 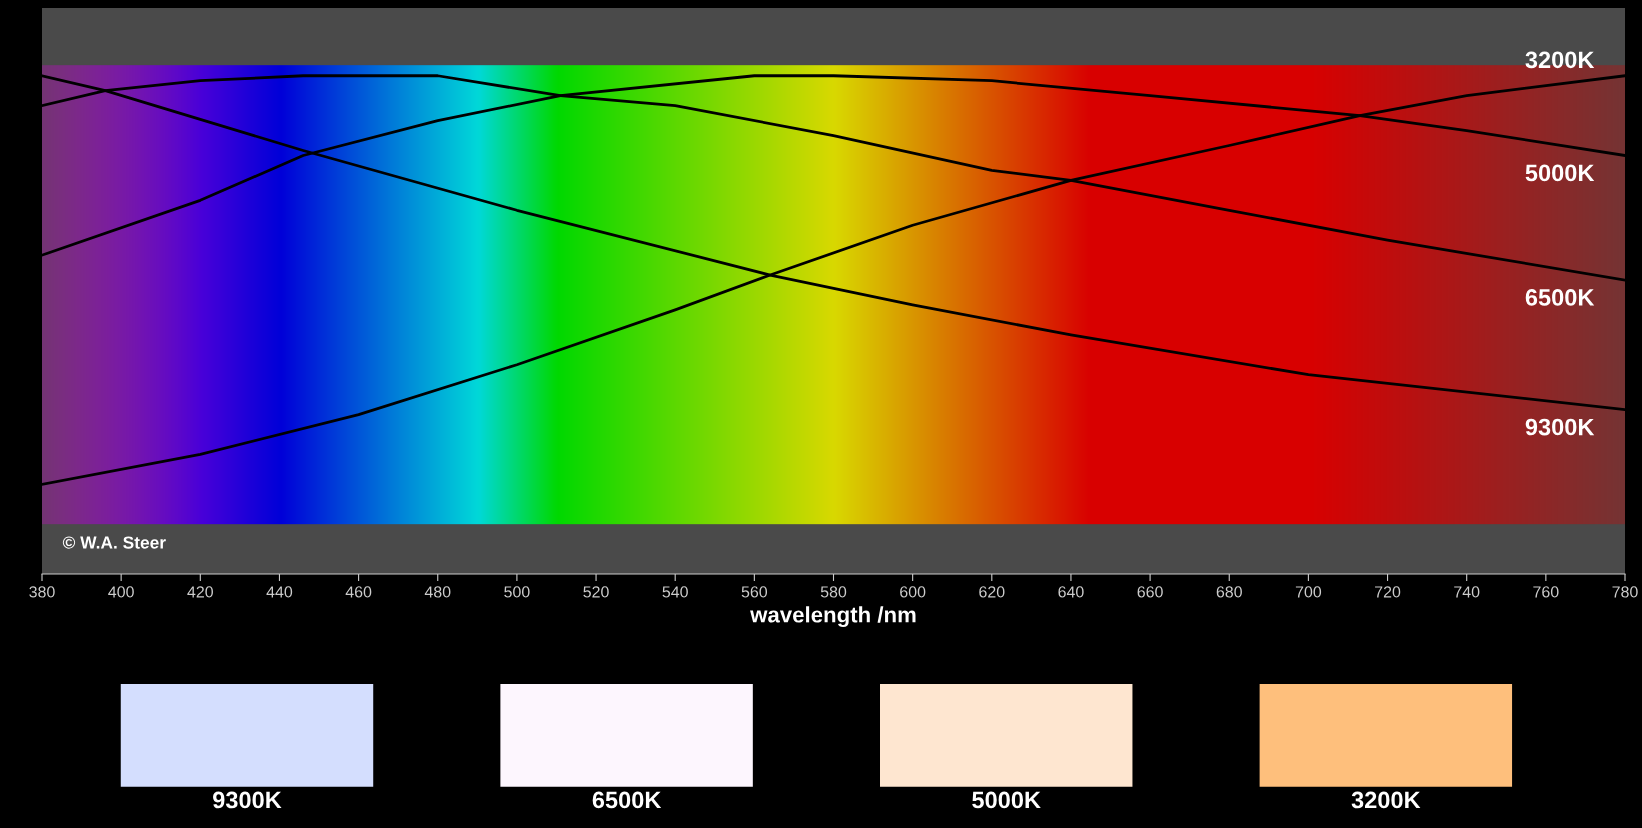 What do you see at coordinates (437, 592) in the screenshot?
I see `x-tick-label: 480` at bounding box center [437, 592].